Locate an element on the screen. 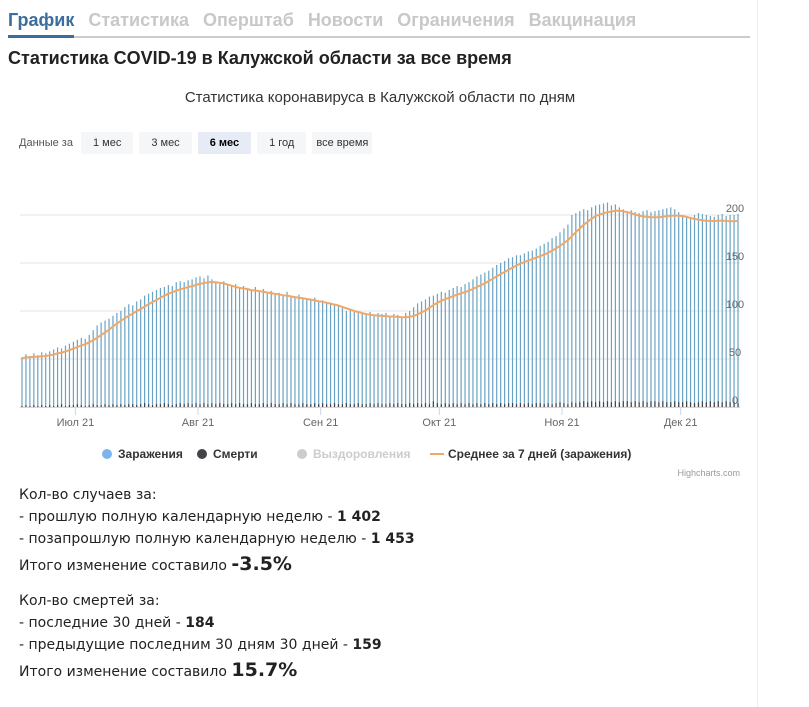 This screenshot has height=707, width=809. range-6m-button: 6 мес is located at coordinates (224, 143).